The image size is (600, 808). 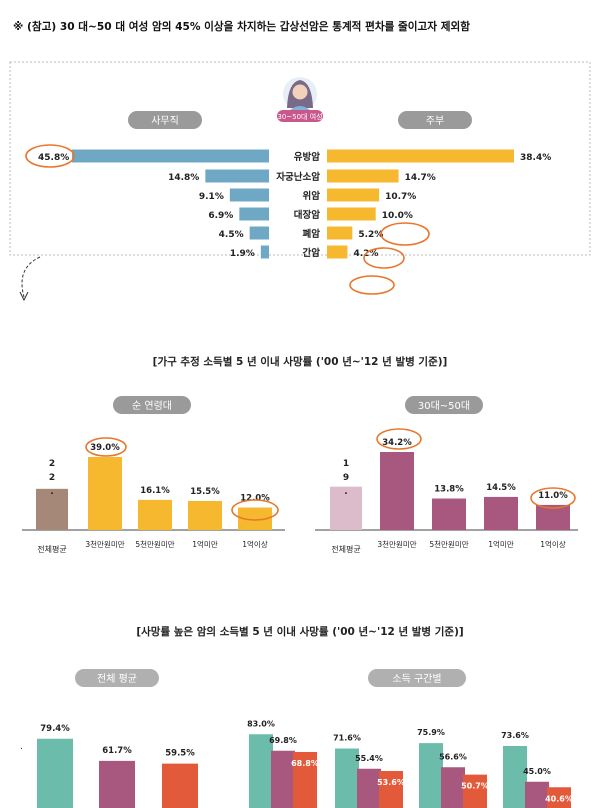 What do you see at coordinates (346, 478) in the screenshot?
I see `panel2-avg-value-1-1: 9` at bounding box center [346, 478].